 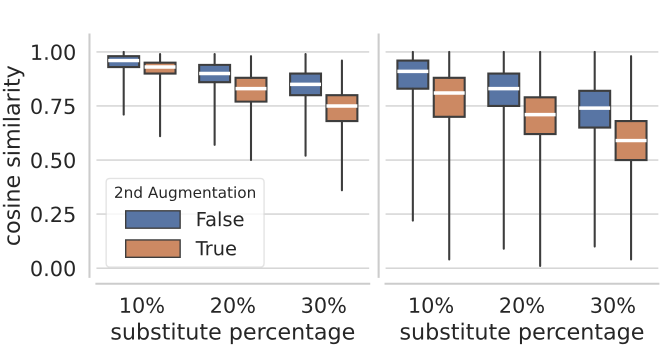 I want to click on y-axis-title: cosine similarity, so click(x=13, y=155).